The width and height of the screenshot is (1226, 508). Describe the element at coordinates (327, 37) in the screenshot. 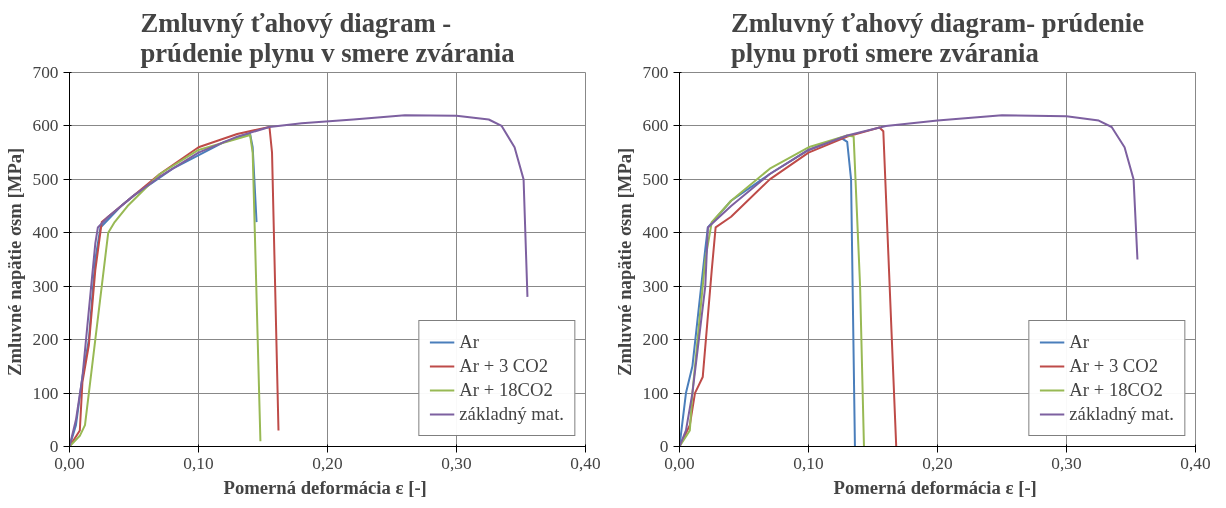

I see `chart-title: Zmluvný ťahový diagram - prúdenie plynu v smere zvárania` at that location.